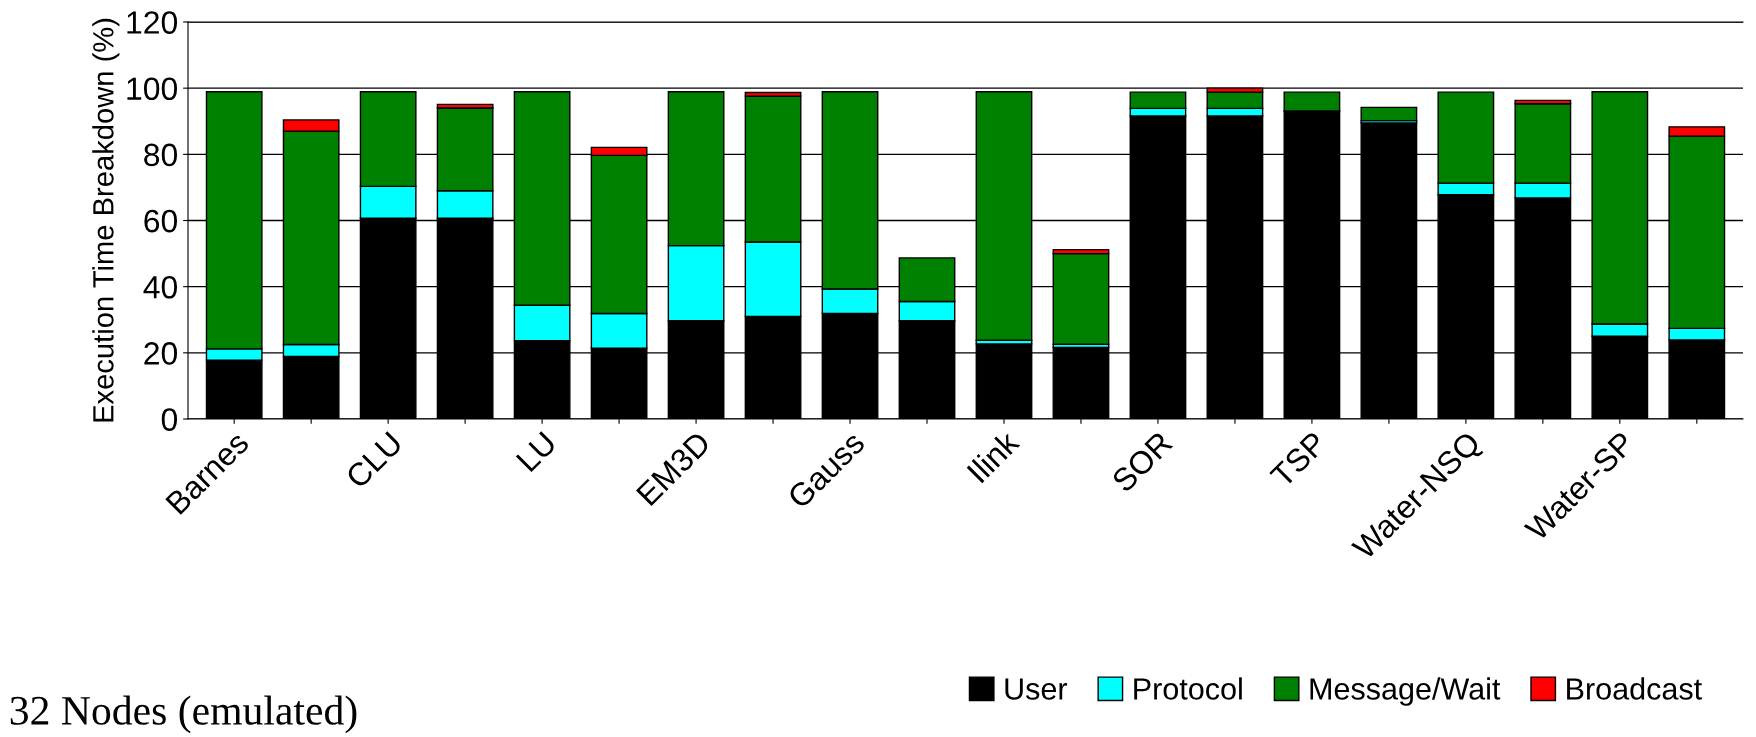 The width and height of the screenshot is (1756, 737). Describe the element at coordinates (1389, 114) in the screenshot. I see `bar` at that location.